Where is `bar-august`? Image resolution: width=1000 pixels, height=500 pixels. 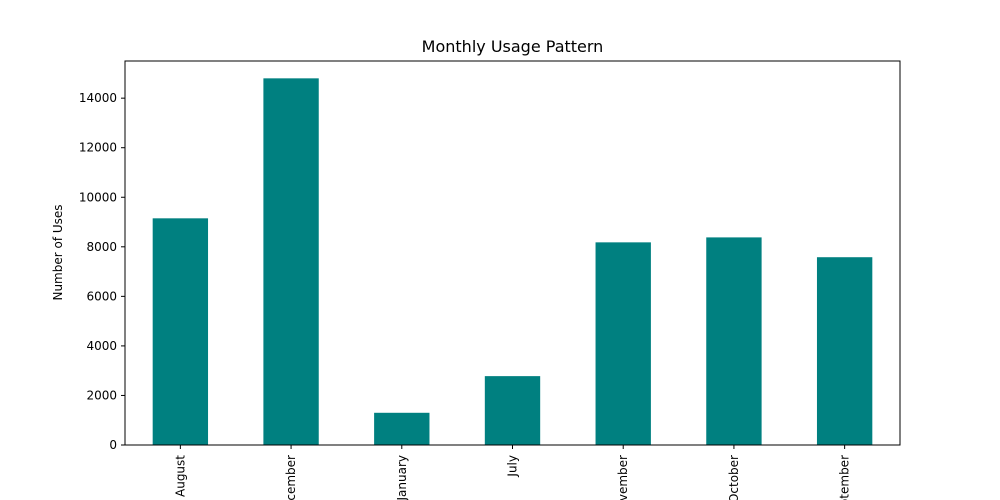 bar-august is located at coordinates (180, 331).